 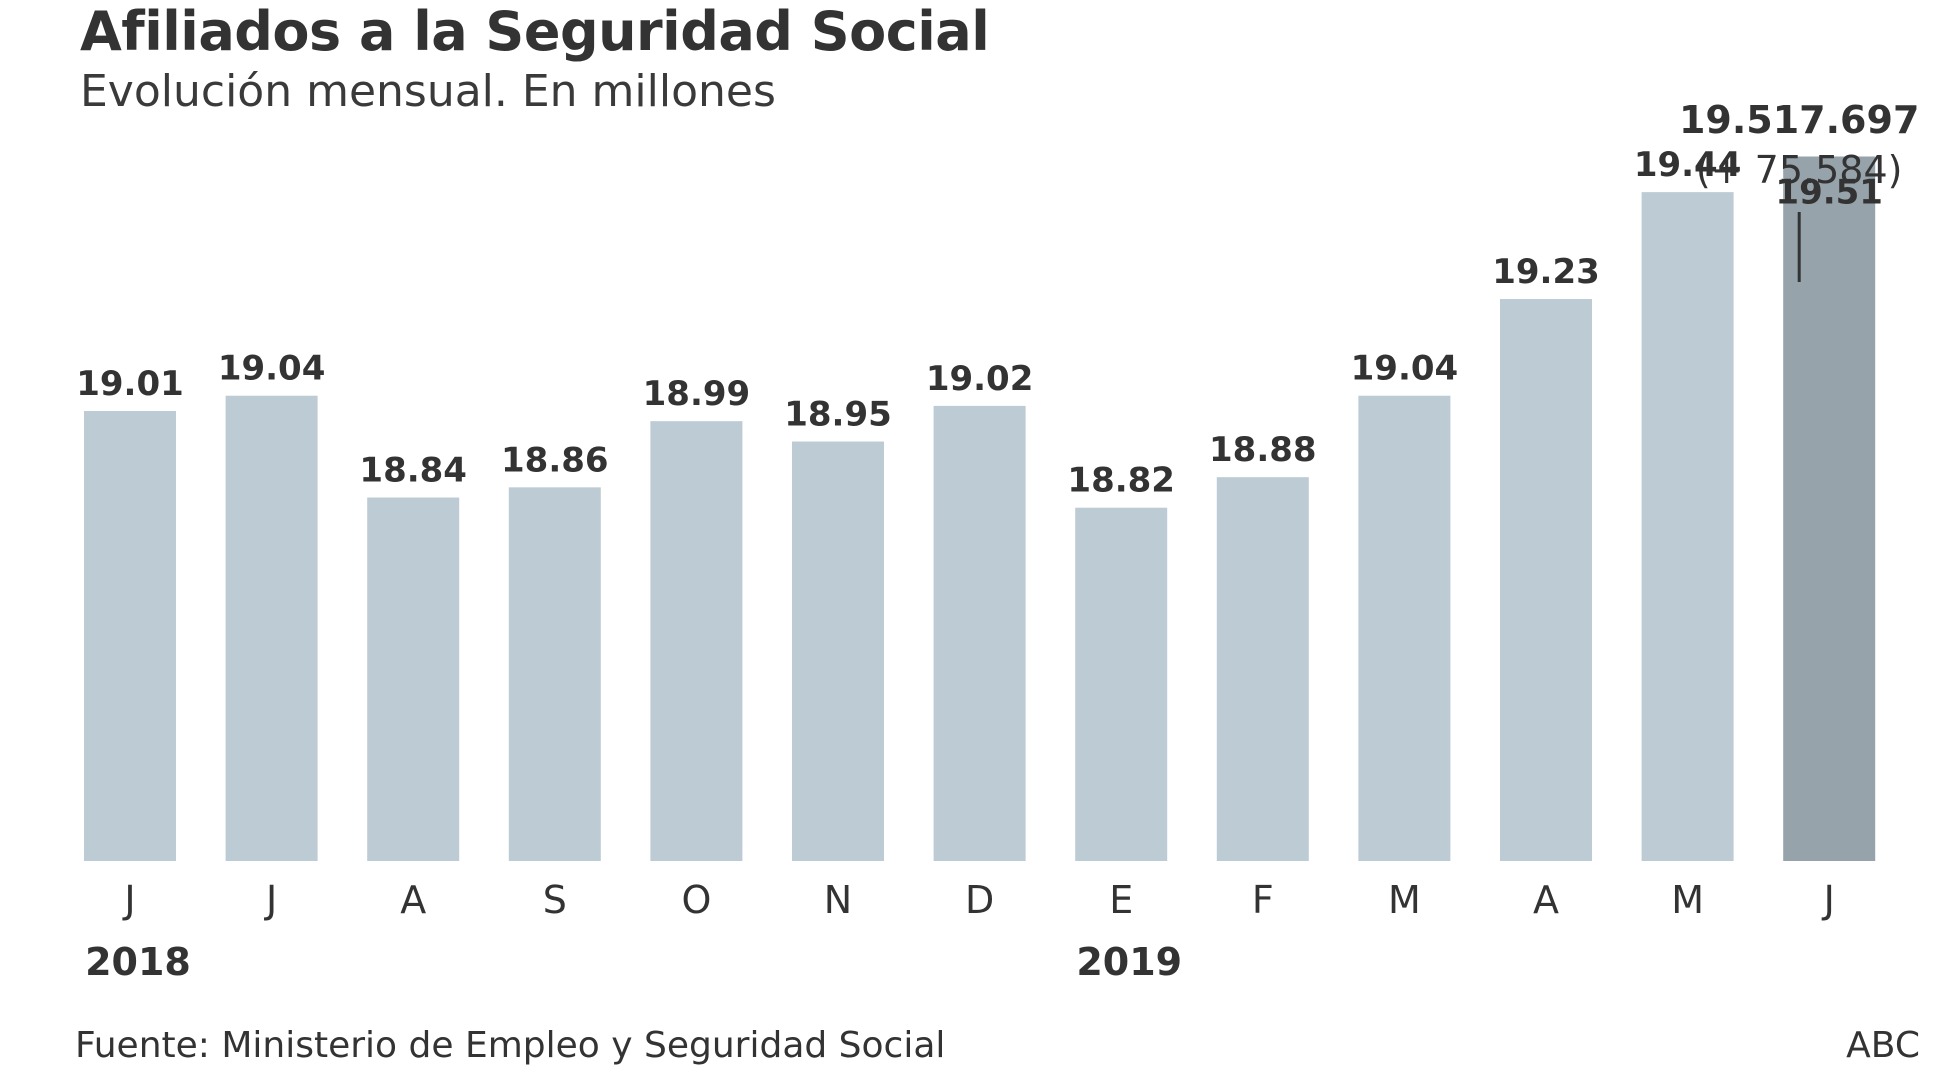 I want to click on bar-value-label: 19.23, so click(x=1546, y=272).